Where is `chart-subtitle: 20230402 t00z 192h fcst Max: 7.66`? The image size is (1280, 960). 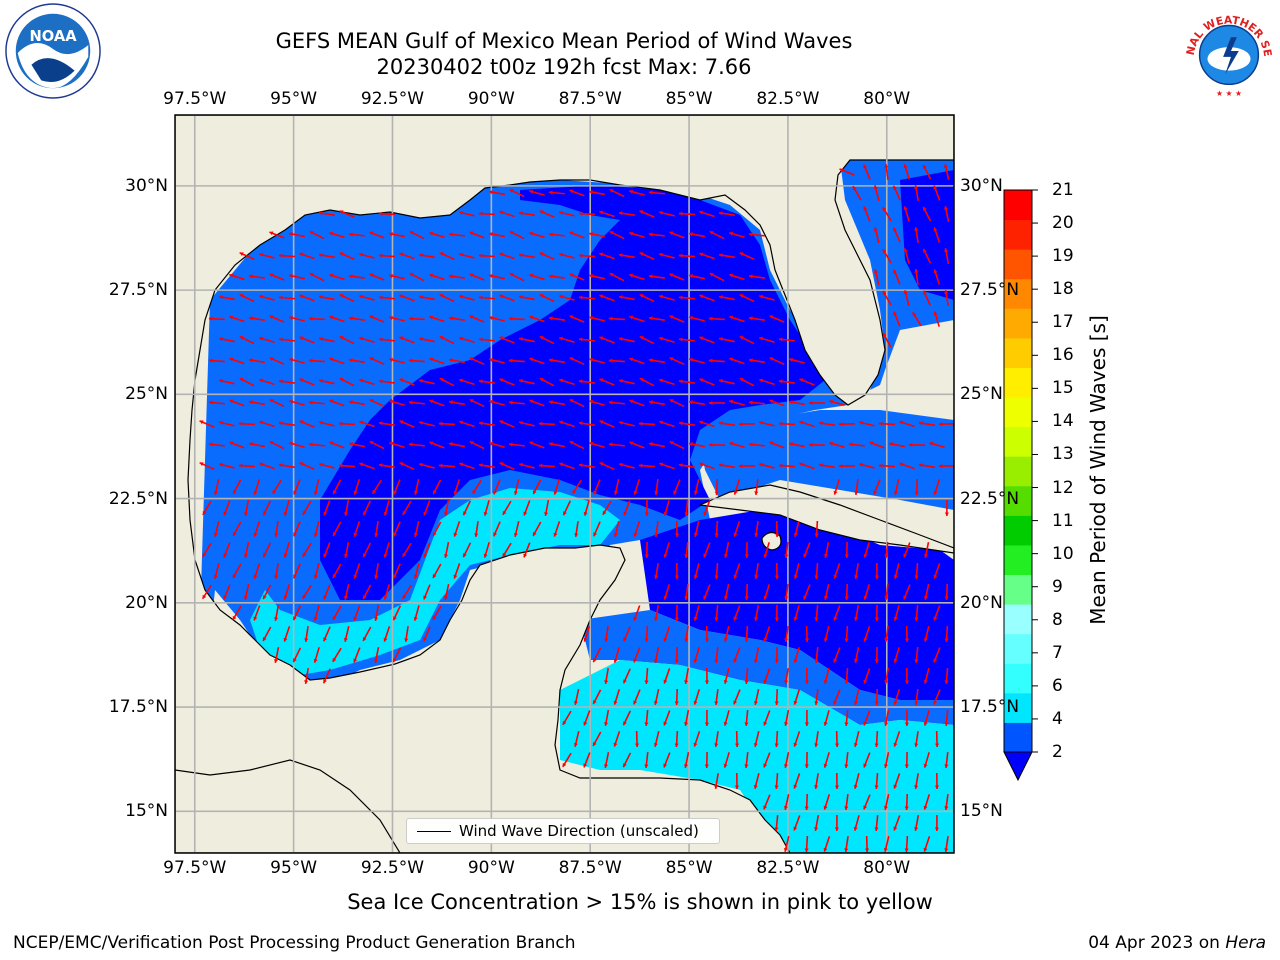
chart-subtitle: 20230402 t00z 192h fcst Max: 7.66 is located at coordinates (564, 67).